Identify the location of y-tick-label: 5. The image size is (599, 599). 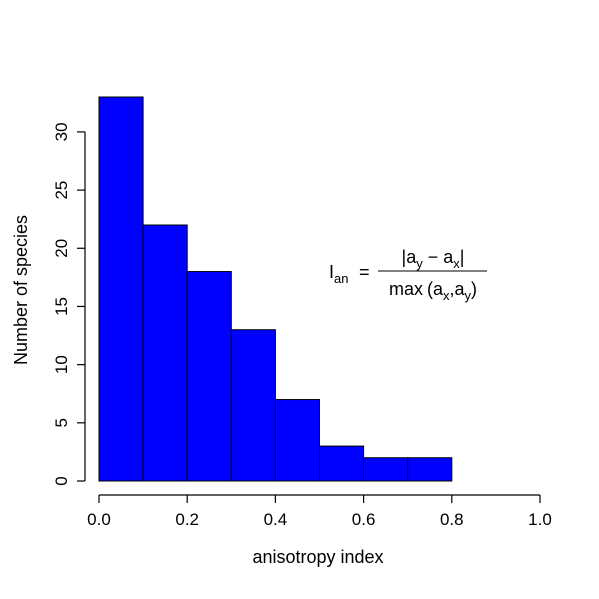
(61, 422).